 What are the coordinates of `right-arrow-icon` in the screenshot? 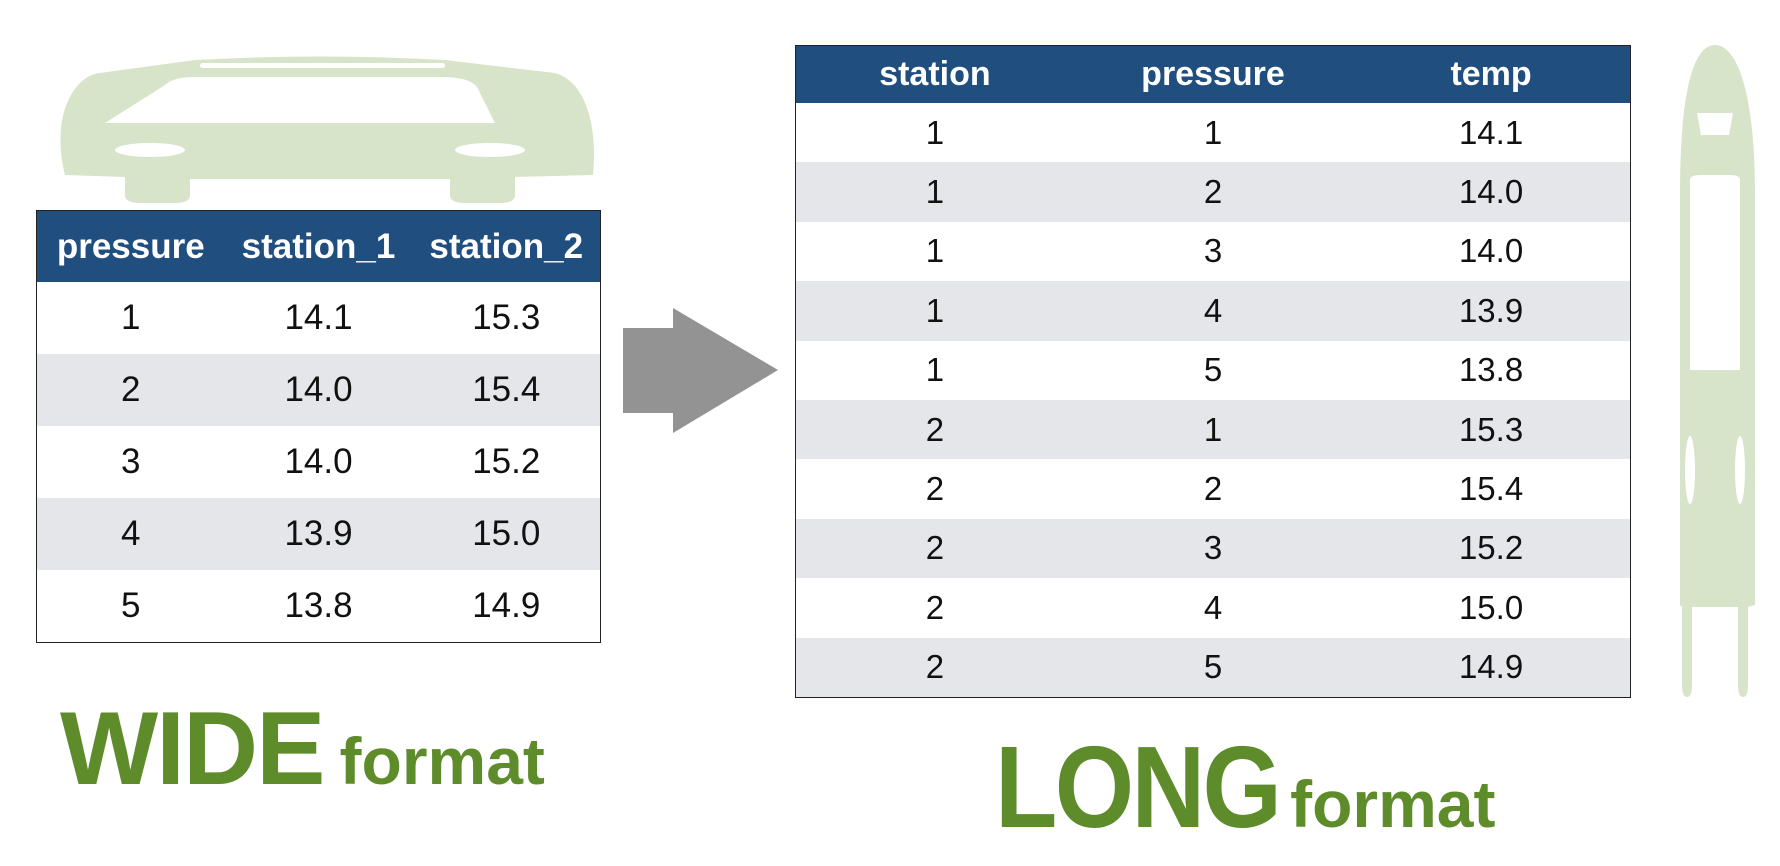 It's located at (700, 370).